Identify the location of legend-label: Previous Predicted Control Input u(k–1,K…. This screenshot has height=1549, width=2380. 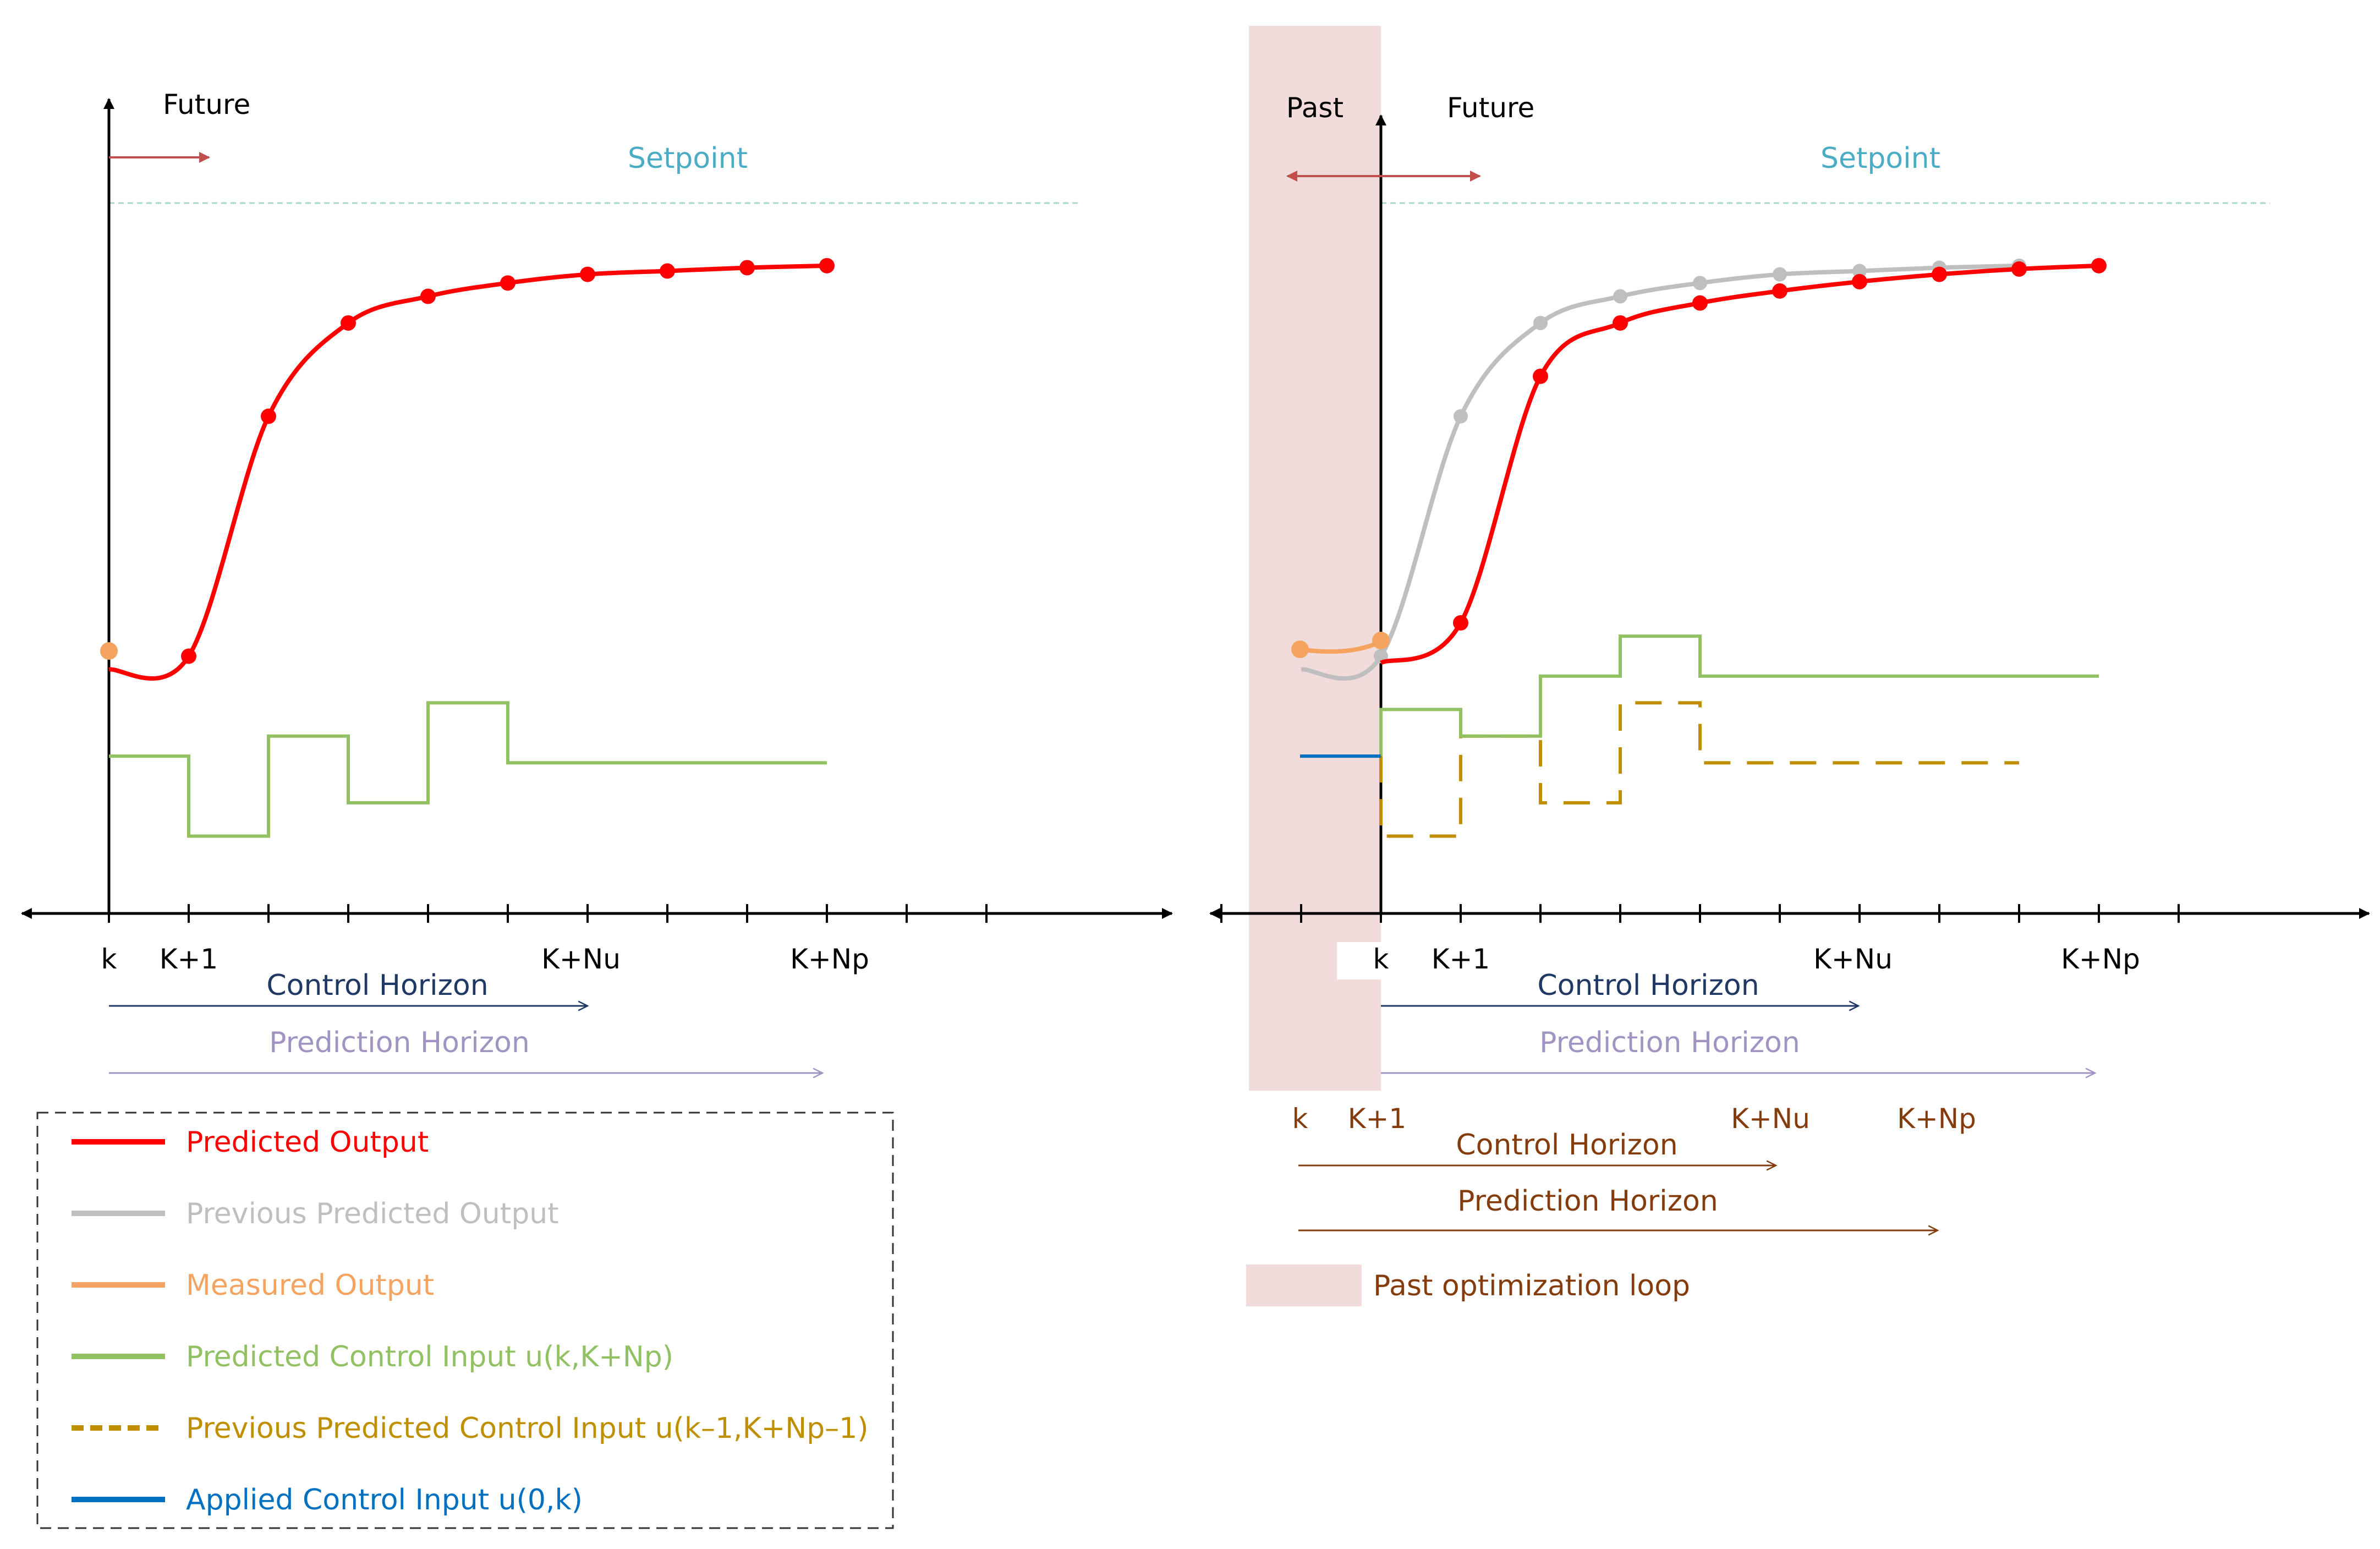
(527, 1428).